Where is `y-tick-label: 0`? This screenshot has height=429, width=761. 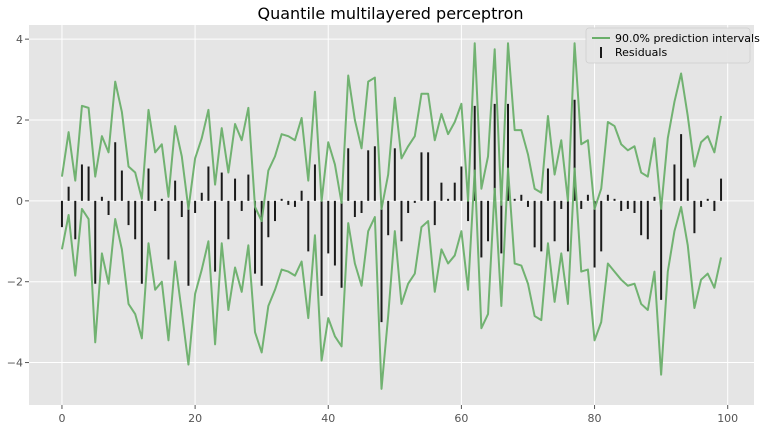
y-tick-label: 0 is located at coordinates (19, 201).